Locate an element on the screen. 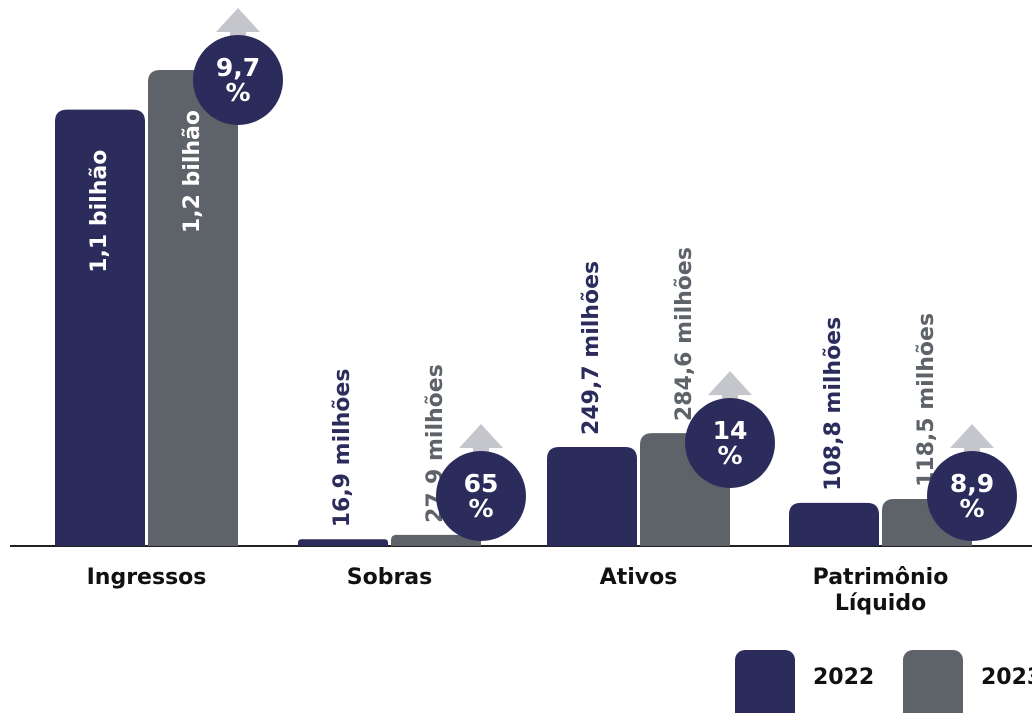 This screenshot has height=713, width=1032. legend-label: 2022 is located at coordinates (844, 677).